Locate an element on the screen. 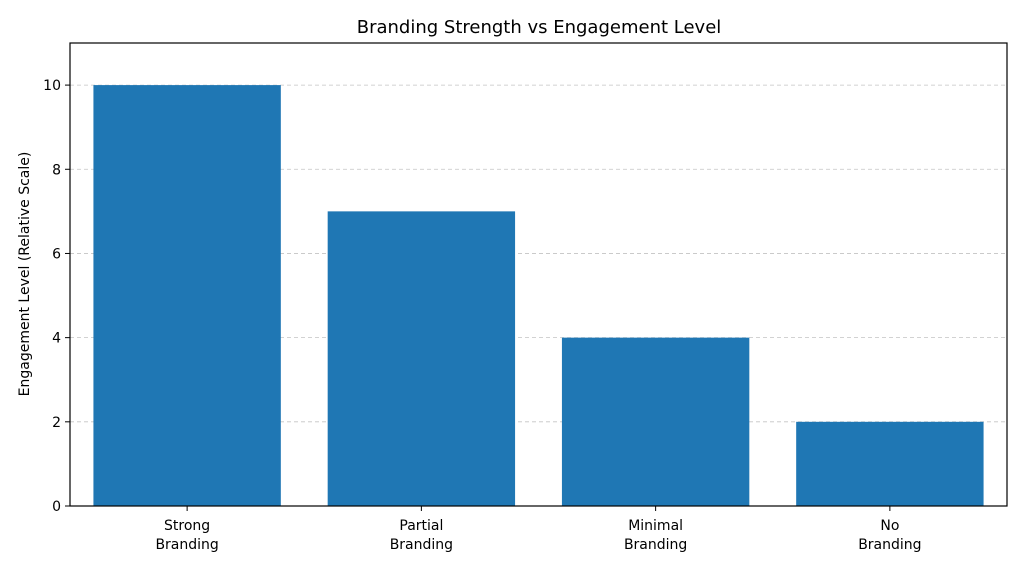 The image size is (1024, 569). x-tick-label: No Branding is located at coordinates (889, 535).